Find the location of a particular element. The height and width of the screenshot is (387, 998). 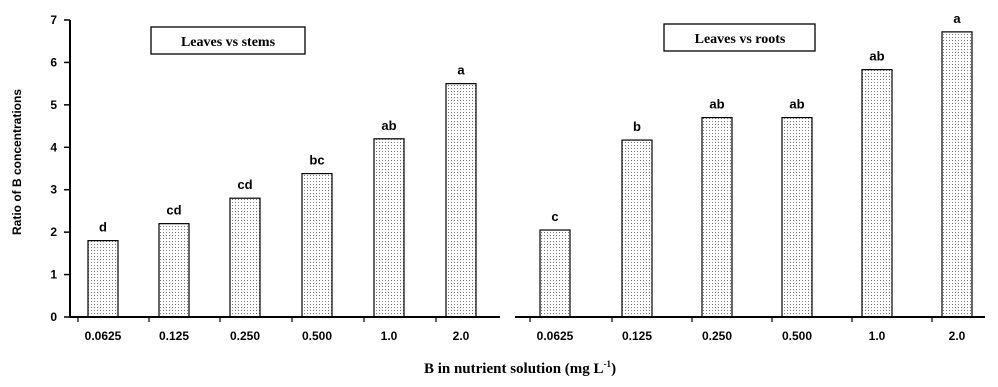

right-title-box is located at coordinates (739, 37).